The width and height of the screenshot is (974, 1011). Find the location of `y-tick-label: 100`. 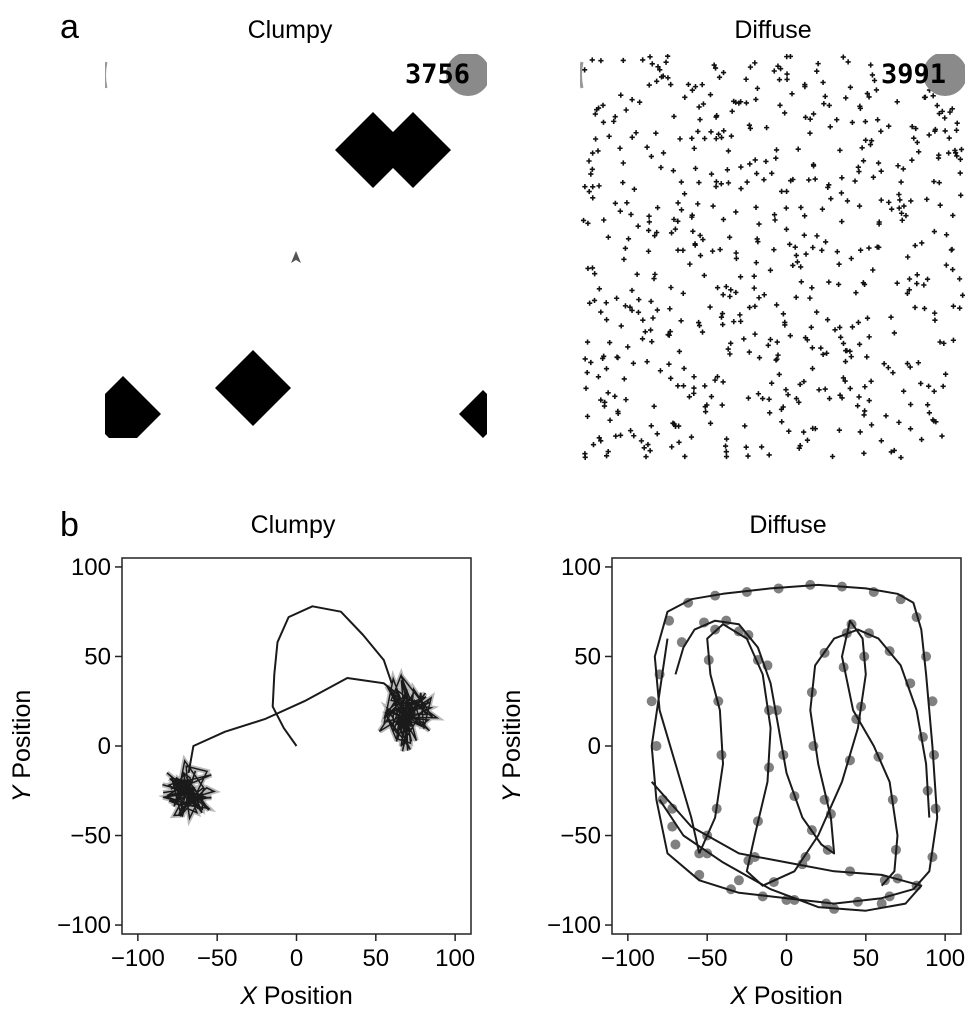

y-tick-label: 100 is located at coordinates (91, 567).